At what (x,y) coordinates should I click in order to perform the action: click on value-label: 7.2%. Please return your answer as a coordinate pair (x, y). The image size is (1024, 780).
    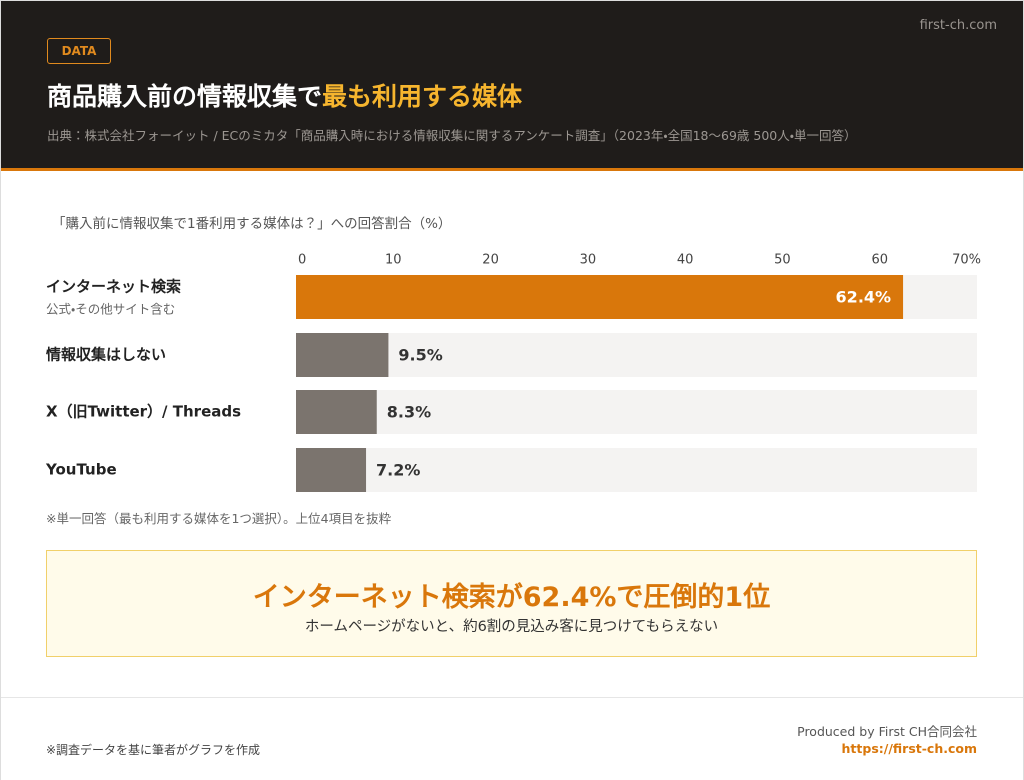
    Looking at the image, I should click on (398, 470).